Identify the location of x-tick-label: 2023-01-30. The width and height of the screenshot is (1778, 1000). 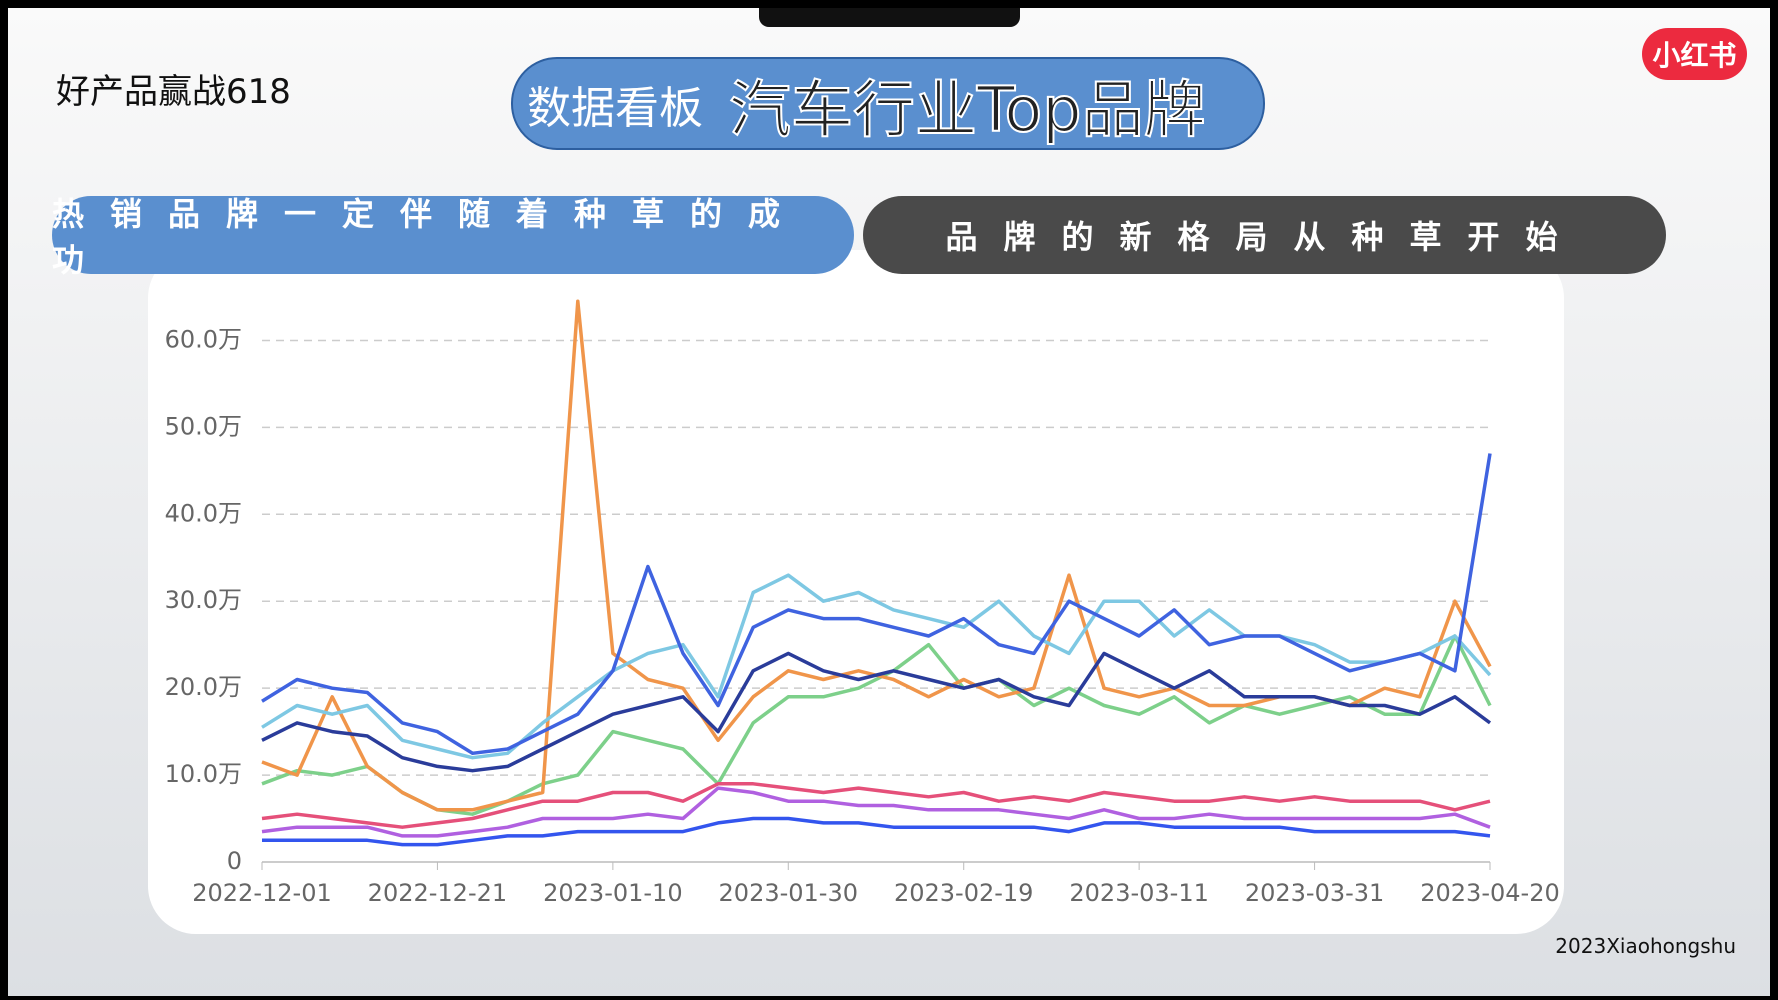
(788, 893).